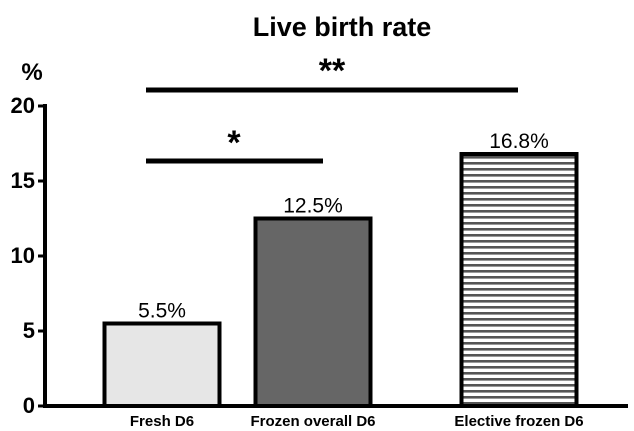  I want to click on y-tick-label: 20, so click(23, 105).